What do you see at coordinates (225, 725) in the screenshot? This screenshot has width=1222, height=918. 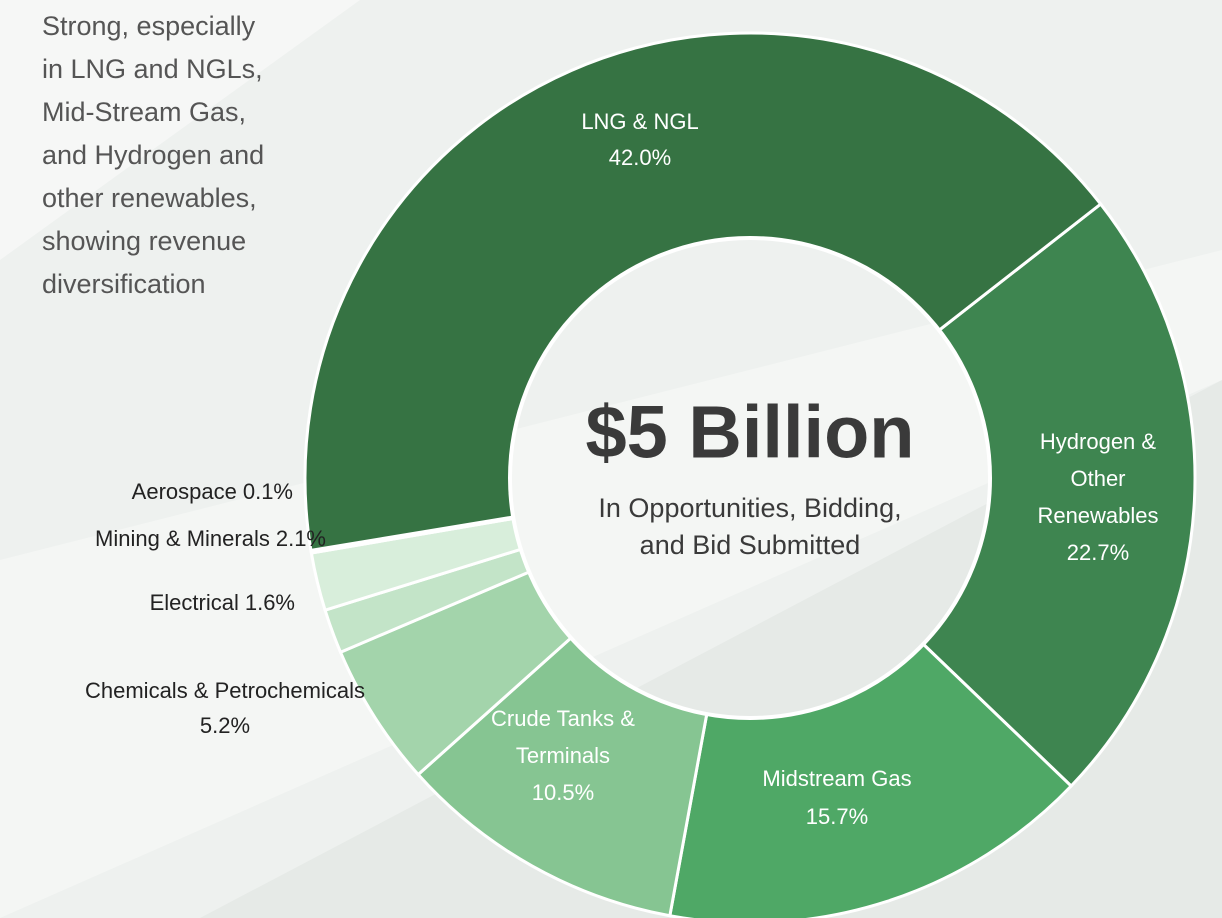 I see `slice-value: 5.2%` at bounding box center [225, 725].